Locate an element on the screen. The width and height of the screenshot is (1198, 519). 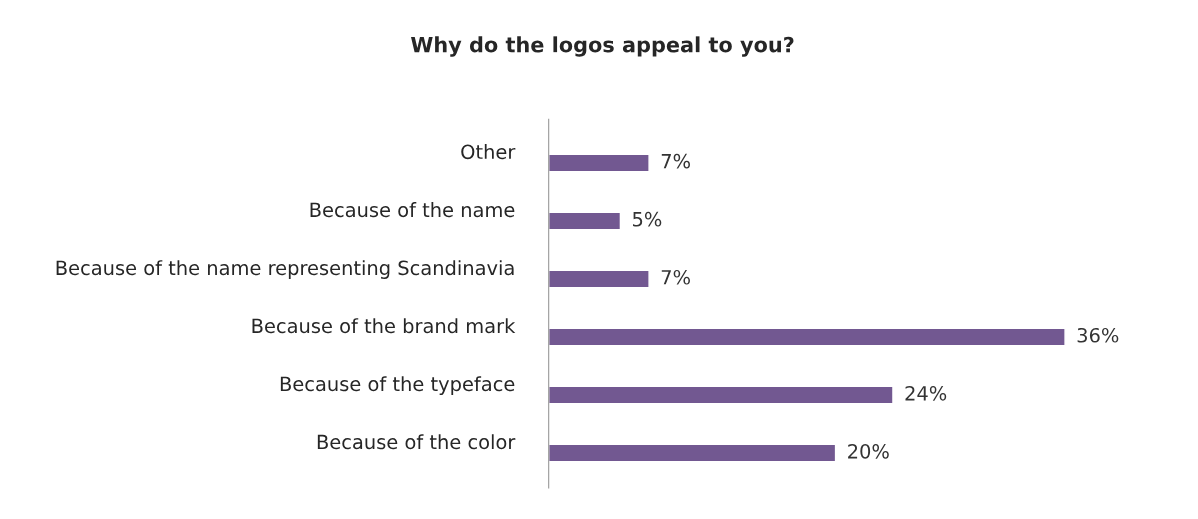
y-tick-label: Because of the typeface is located at coordinates (397, 386).